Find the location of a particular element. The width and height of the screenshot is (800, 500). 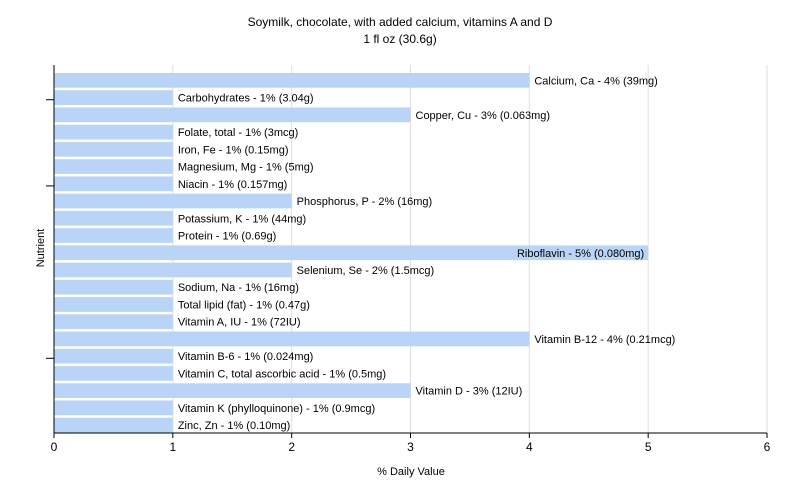

data-label: Copper, Cu - 3% (0.063mg) is located at coordinates (483, 116).